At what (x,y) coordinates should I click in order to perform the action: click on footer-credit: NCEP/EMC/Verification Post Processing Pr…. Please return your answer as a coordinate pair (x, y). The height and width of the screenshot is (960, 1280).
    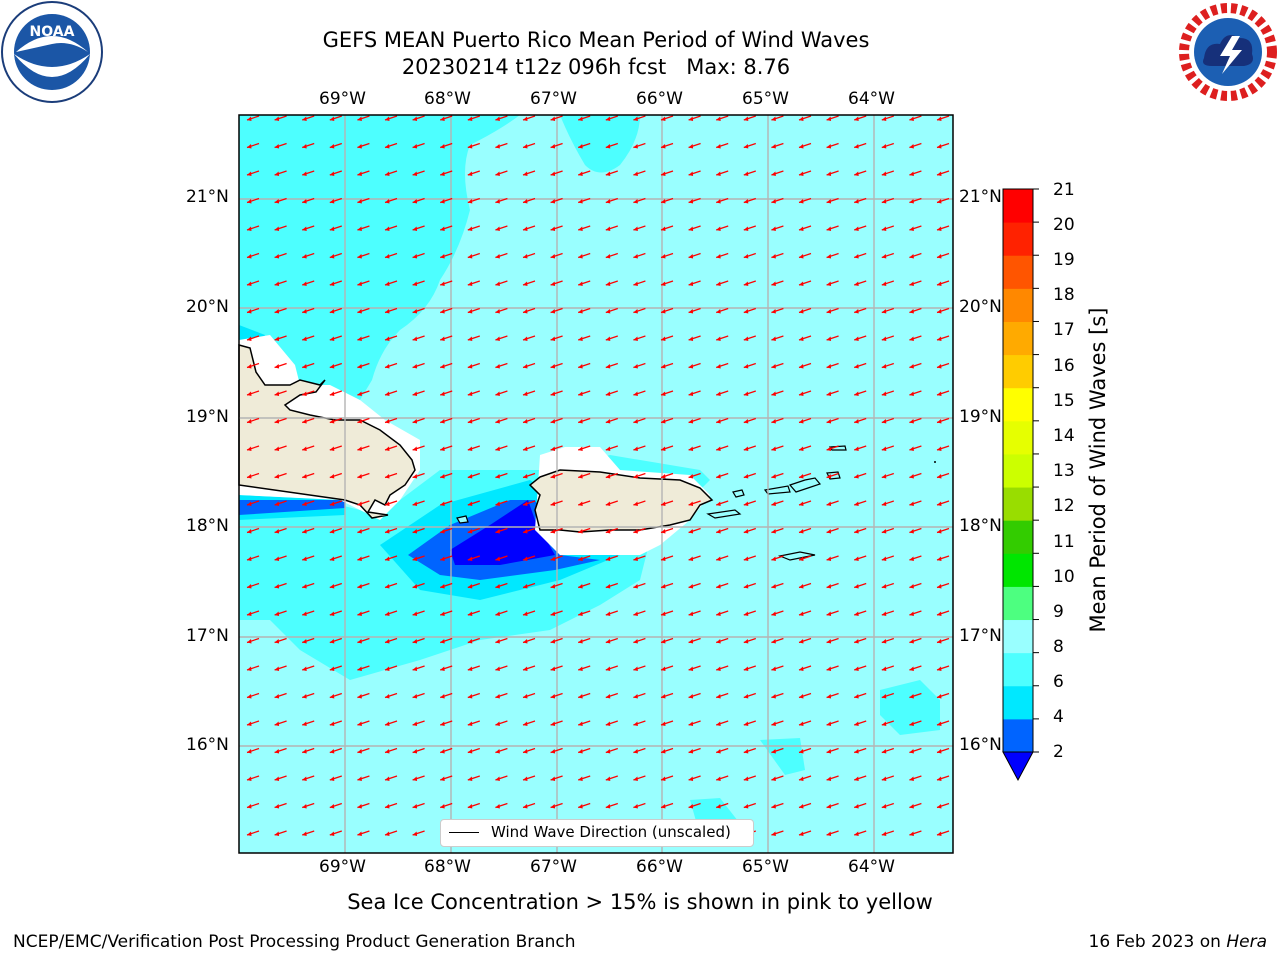
    Looking at the image, I should click on (294, 942).